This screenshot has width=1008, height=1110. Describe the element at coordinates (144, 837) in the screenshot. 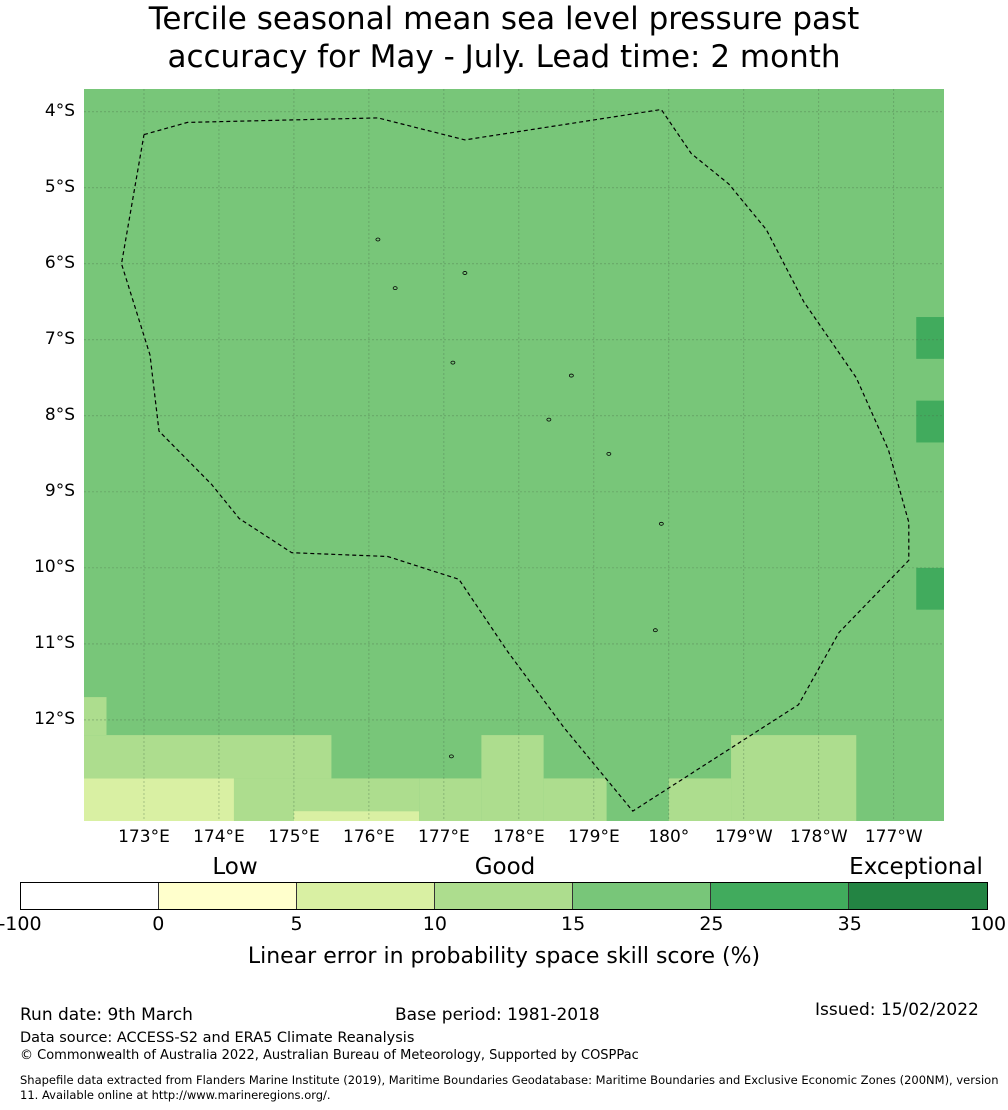

I see `longitude-label: 173°E` at that location.